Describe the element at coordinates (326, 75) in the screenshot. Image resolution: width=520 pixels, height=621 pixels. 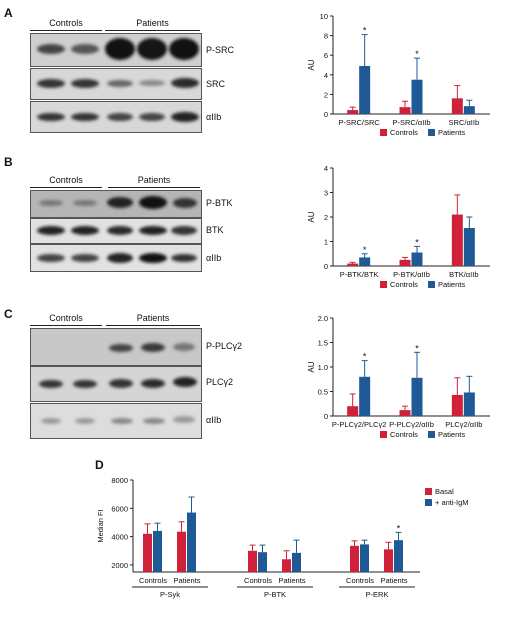
I see `chart-a-ytick-label: 4` at that location.